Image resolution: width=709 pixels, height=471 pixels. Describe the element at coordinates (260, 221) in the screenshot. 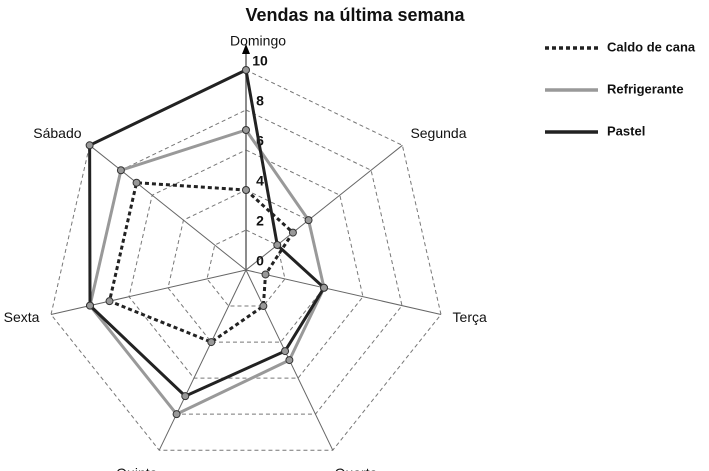

I see `r-tick-label: 2` at that location.